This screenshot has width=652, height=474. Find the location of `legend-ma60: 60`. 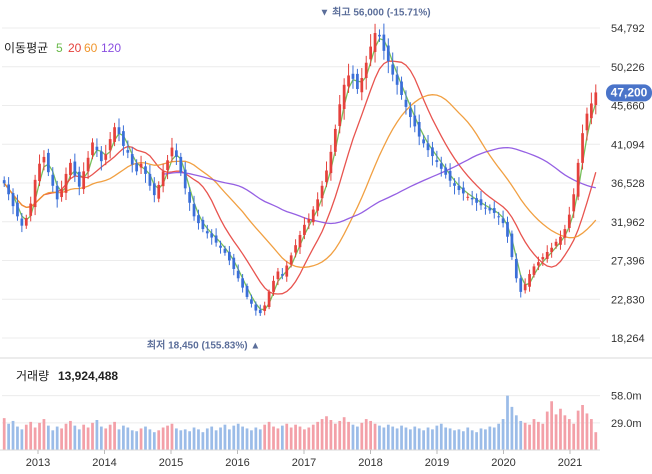

legend-ma60: 60 is located at coordinates (91, 48).